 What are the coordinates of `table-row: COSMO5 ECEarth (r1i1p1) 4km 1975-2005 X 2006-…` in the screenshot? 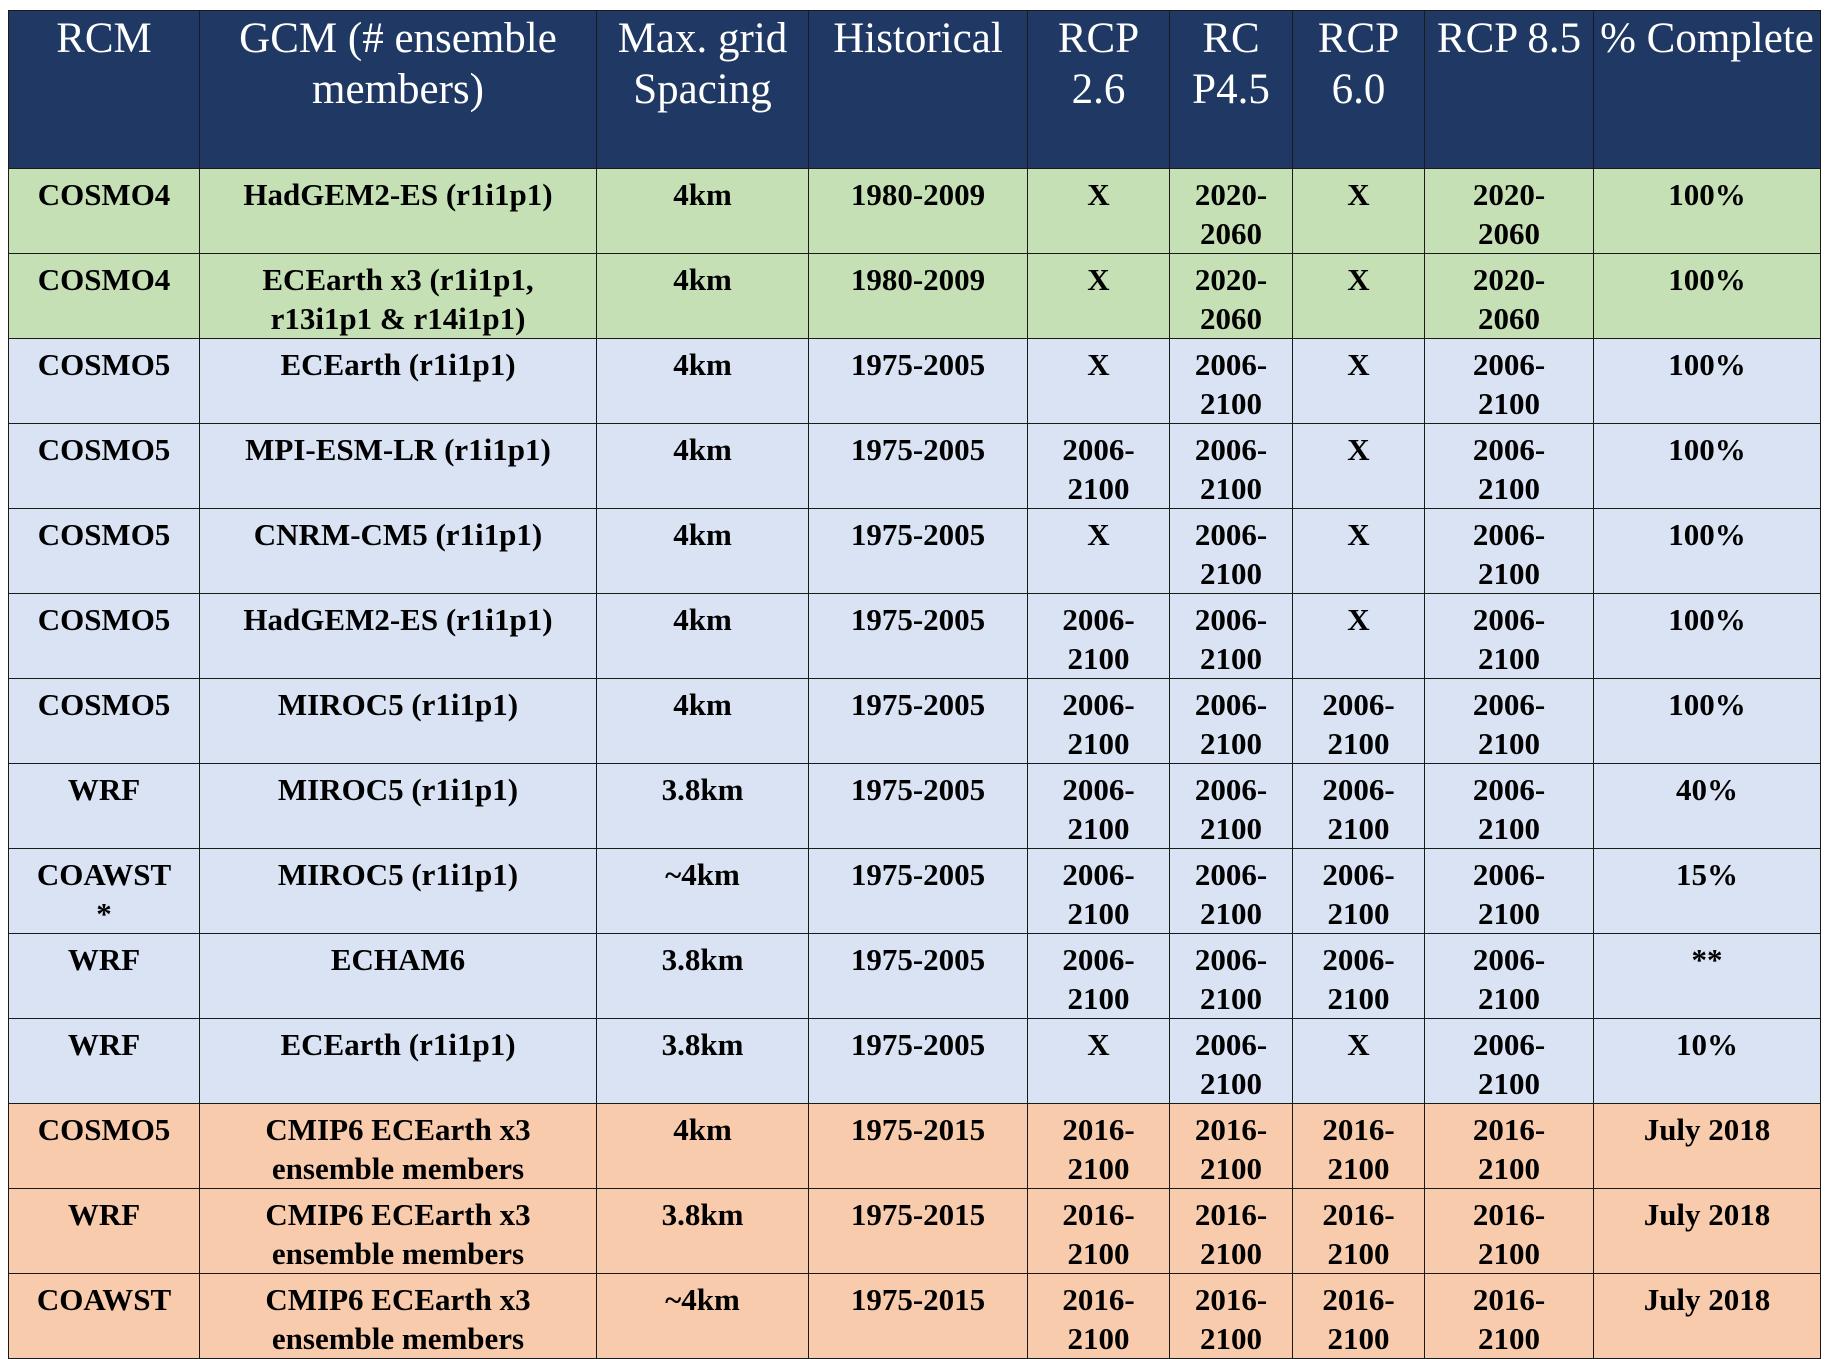 It's located at (914, 381).